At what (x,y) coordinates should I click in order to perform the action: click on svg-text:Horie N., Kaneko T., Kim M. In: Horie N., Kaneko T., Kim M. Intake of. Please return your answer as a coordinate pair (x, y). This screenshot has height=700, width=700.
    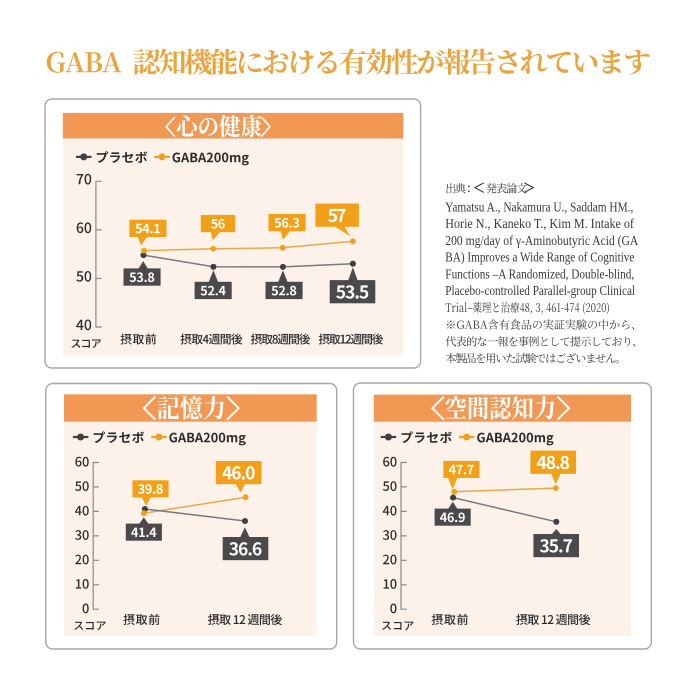
    Looking at the image, I should click on (539, 224).